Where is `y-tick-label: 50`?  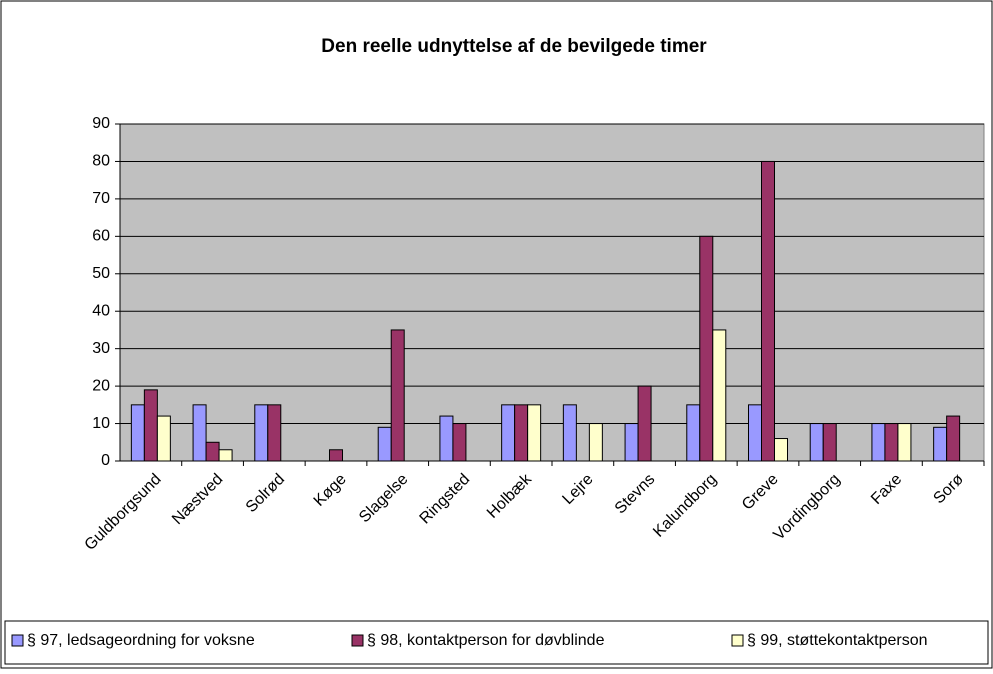
y-tick-label: 50 is located at coordinates (101, 273).